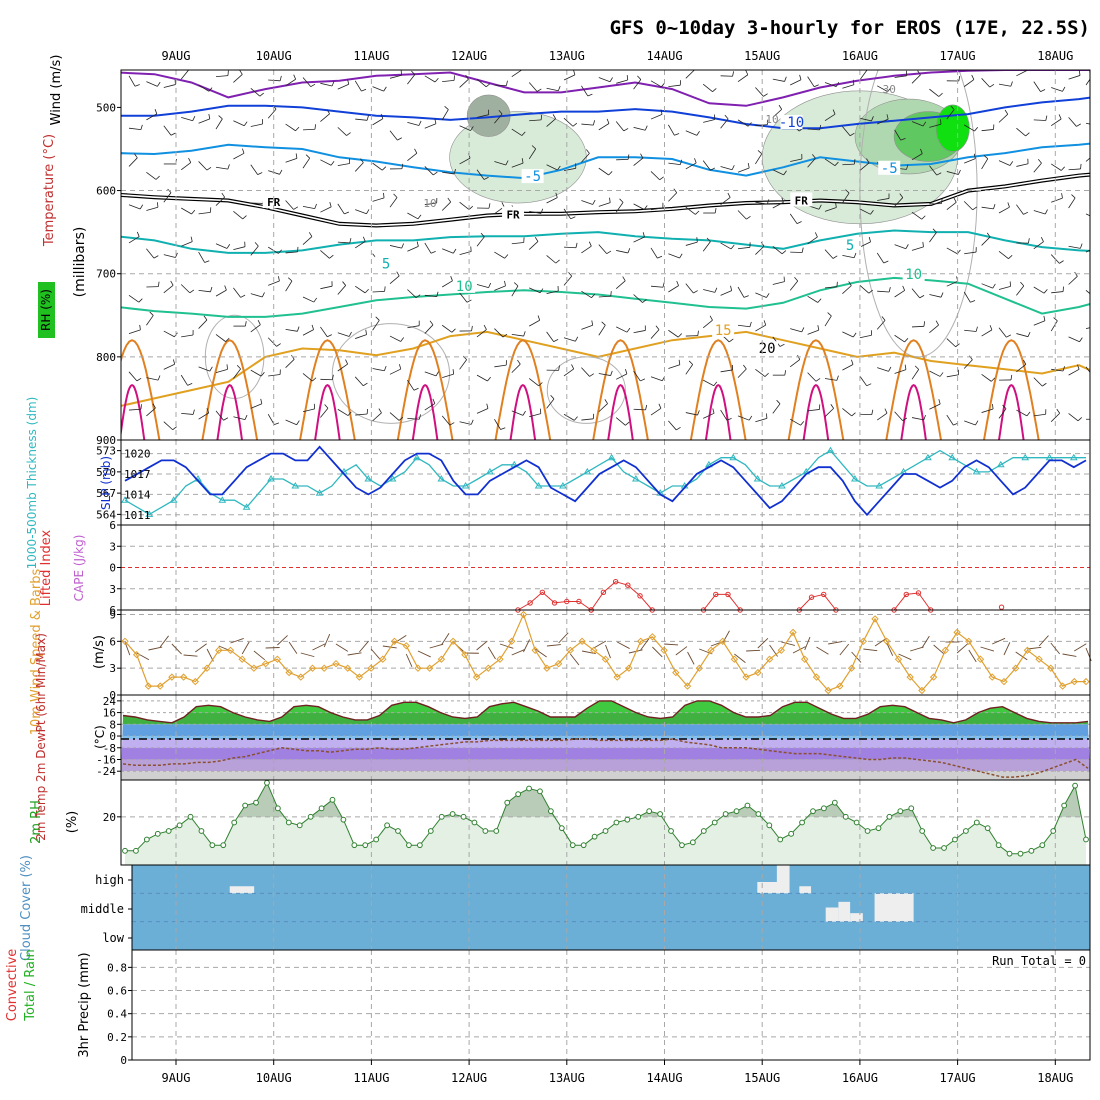 Image resolution: width=1100 pixels, height=1100 pixels. What do you see at coordinates (605, 161) in the screenshot?
I see `isotherm--5` at bounding box center [605, 161].